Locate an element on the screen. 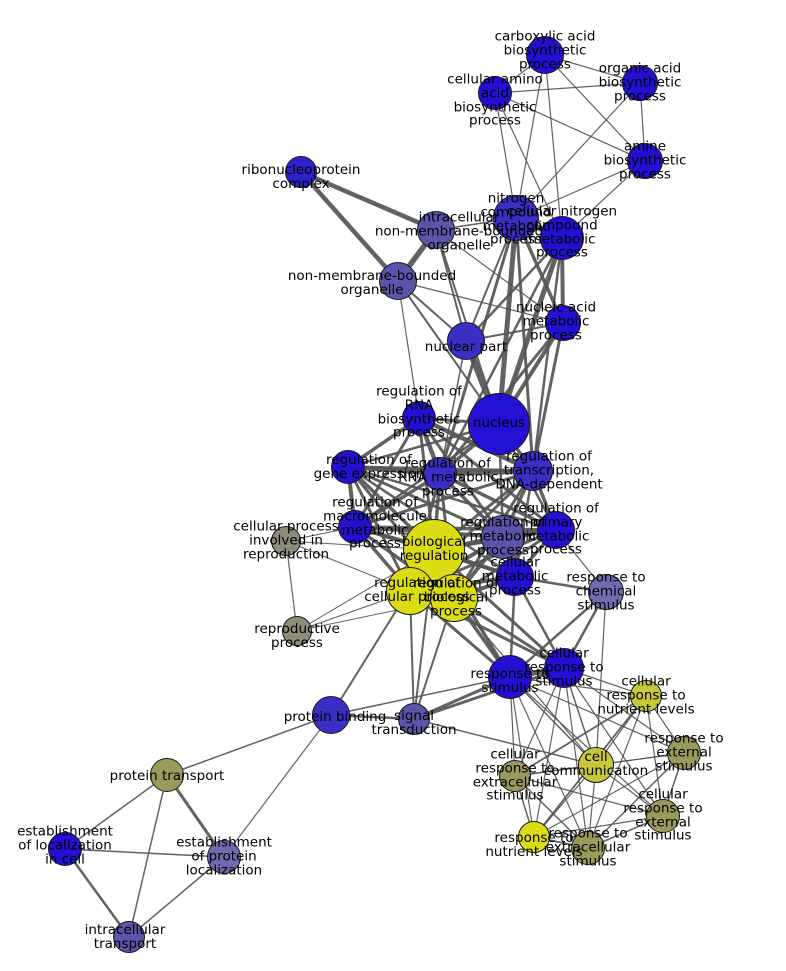 The width and height of the screenshot is (786, 971). graph-node-regulation_of_gene_expression is located at coordinates (348, 467).